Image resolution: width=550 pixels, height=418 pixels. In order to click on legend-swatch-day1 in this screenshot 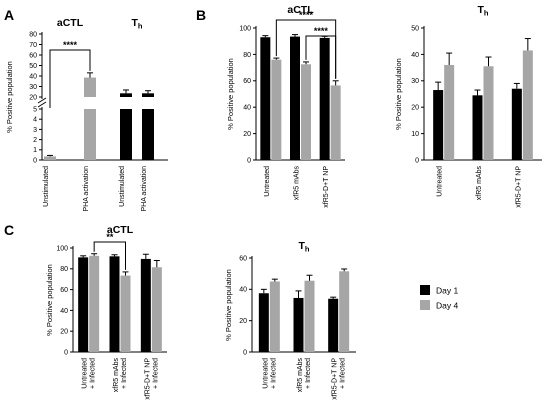, I will do `click(425, 290)`.